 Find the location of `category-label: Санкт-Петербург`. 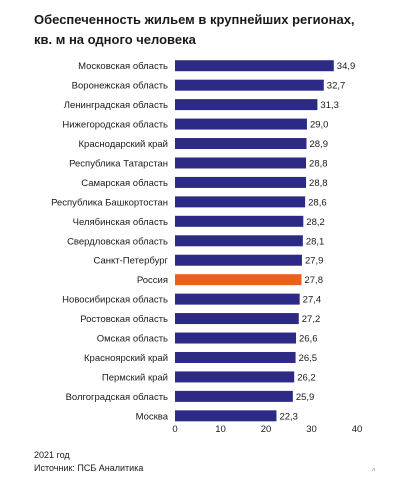

category-label: Санкт-Петербург is located at coordinates (130, 261).